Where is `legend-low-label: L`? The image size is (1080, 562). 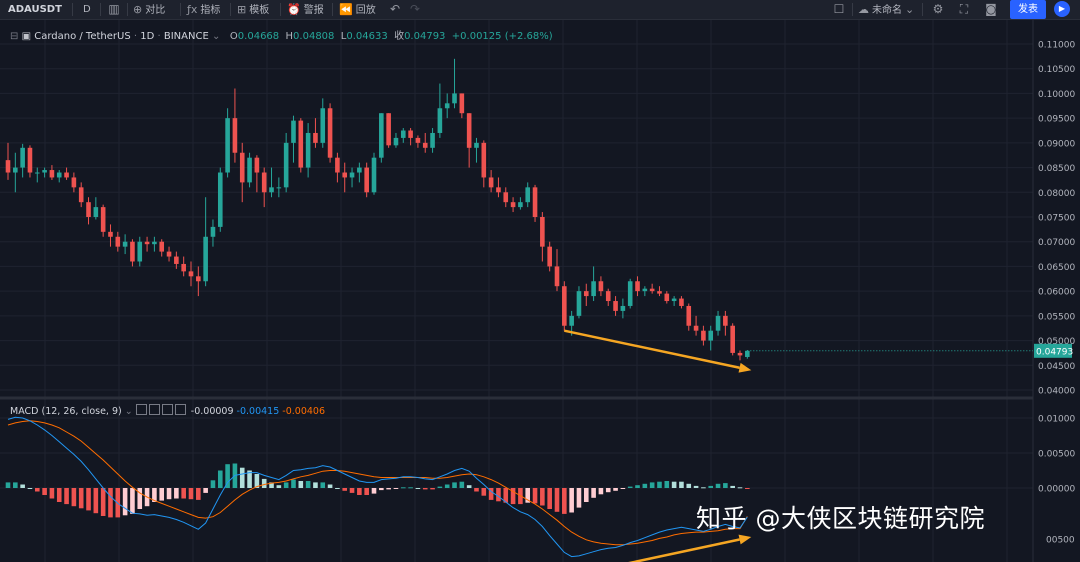
legend-low-label: L is located at coordinates (343, 36).